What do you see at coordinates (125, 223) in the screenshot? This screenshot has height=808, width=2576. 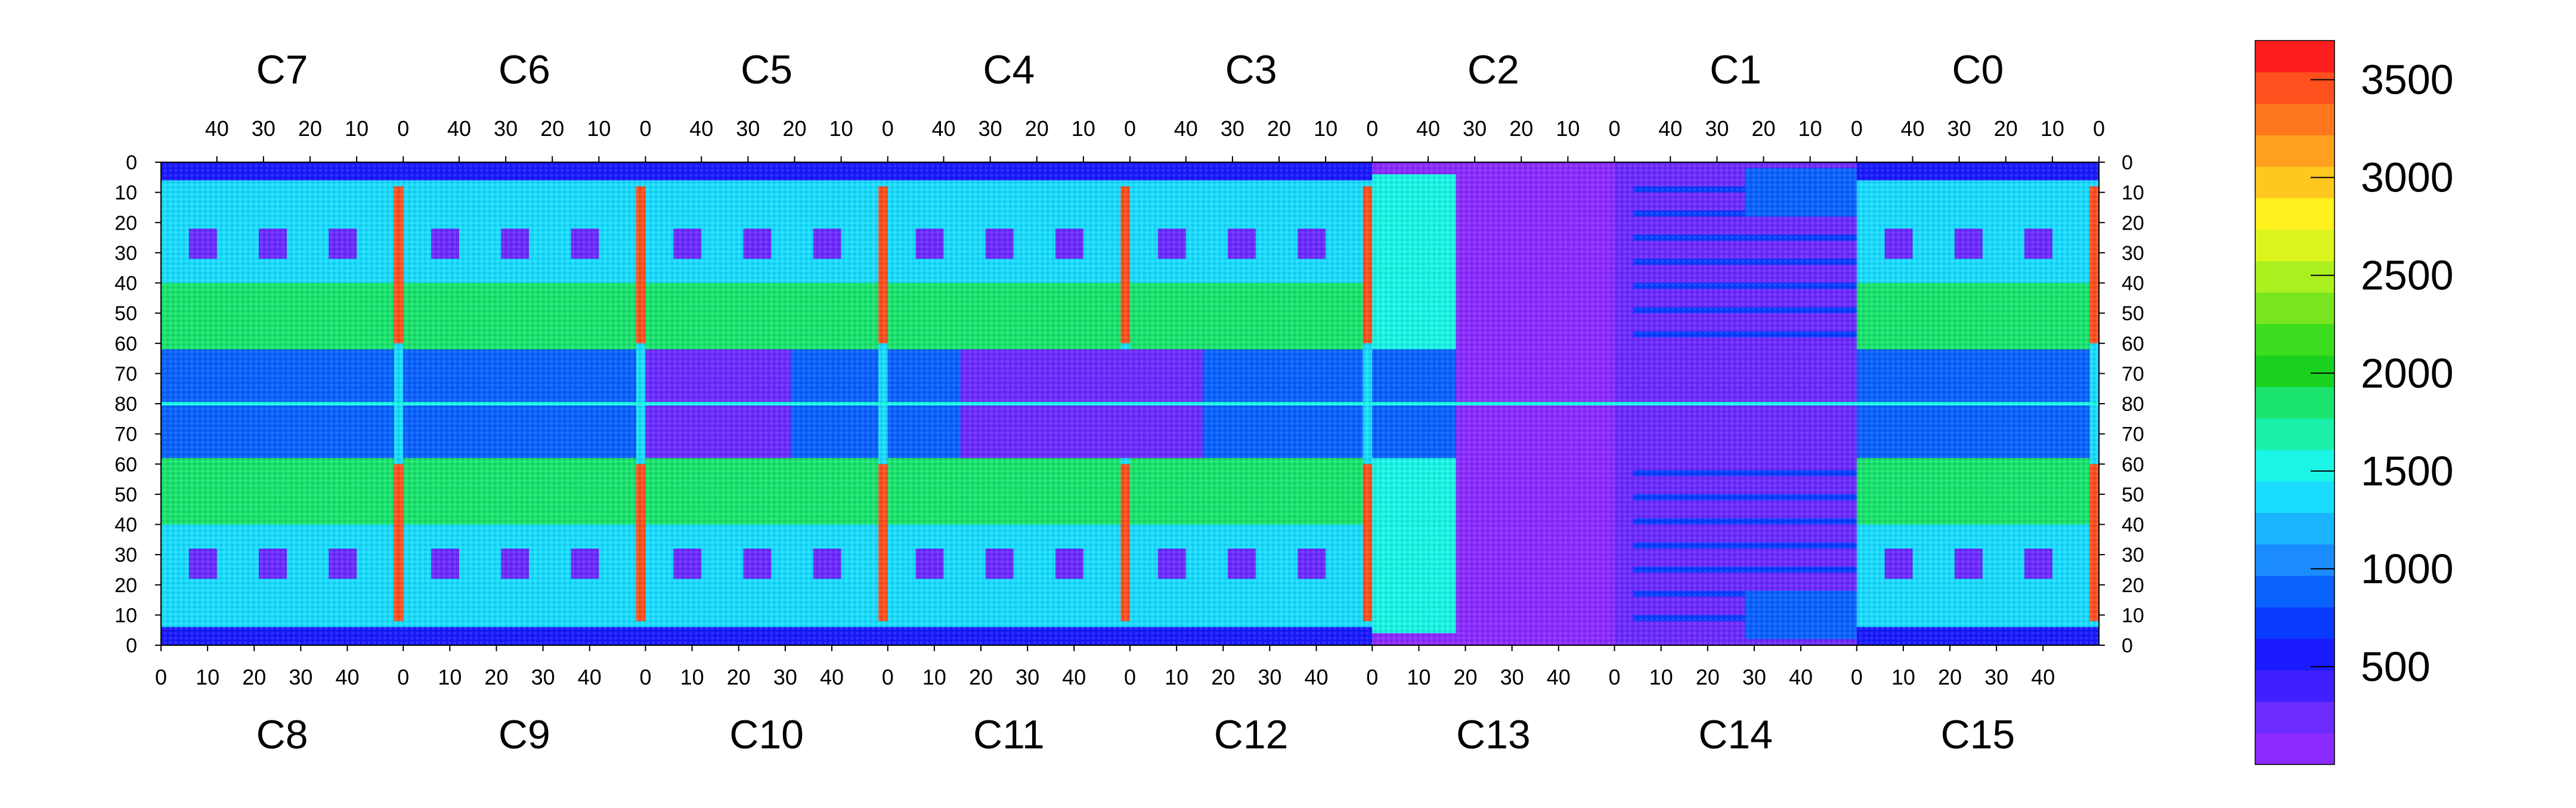 I see `y-tick-left: 20` at bounding box center [125, 223].